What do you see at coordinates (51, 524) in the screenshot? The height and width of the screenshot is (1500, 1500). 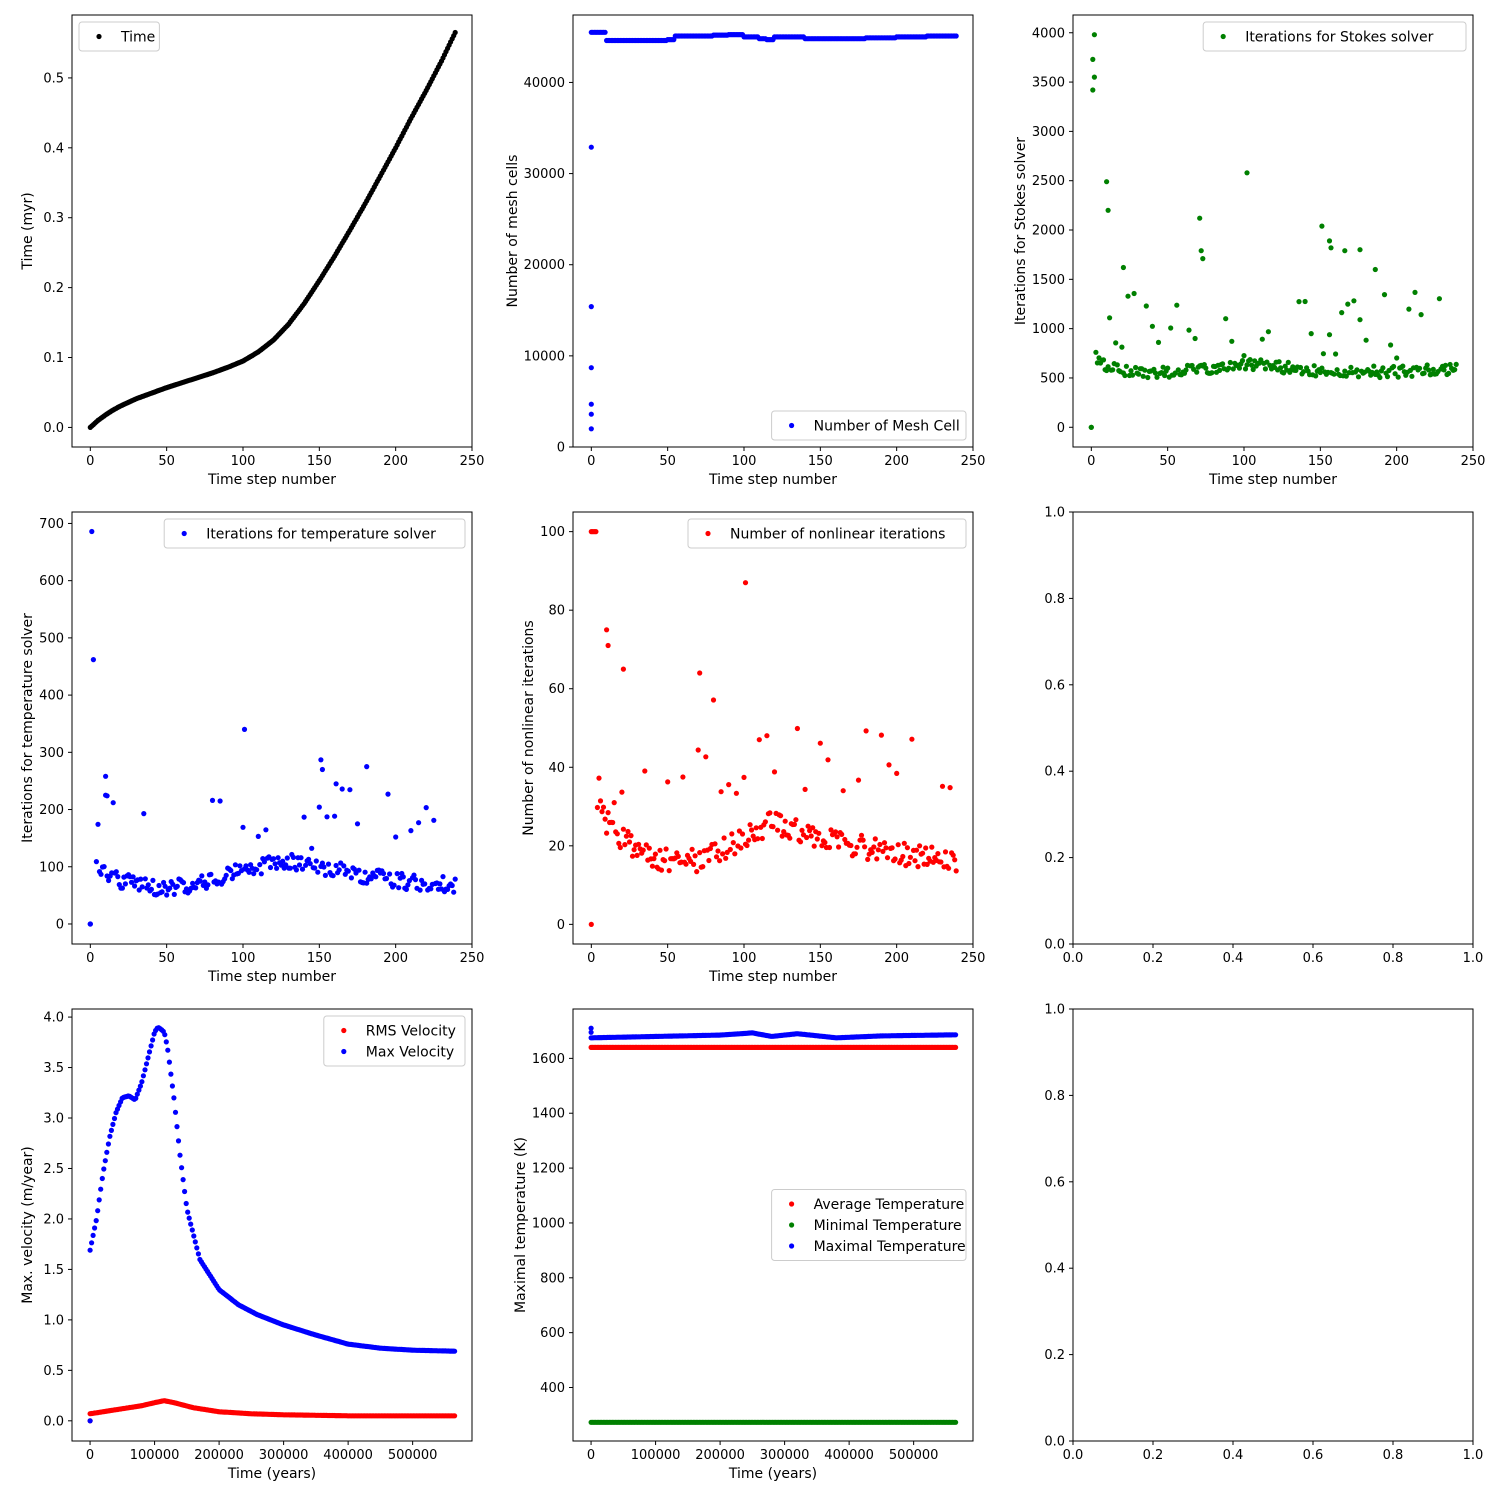 I see `y-tick-label: 700` at bounding box center [51, 524].